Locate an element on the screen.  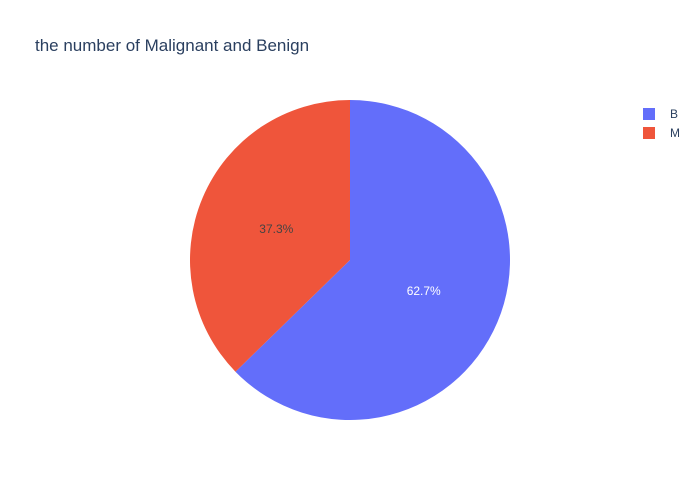
pie-slice-labels: 62.7% 37.3% is located at coordinates (350, 260).